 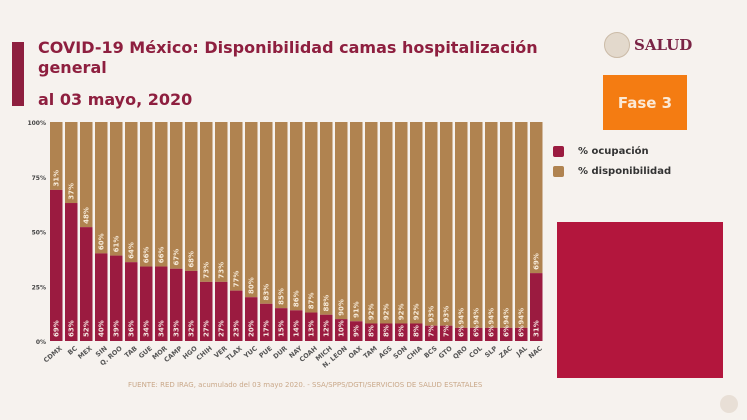 What do you see at coordinates (53, 354) in the screenshot?
I see `x-tick-label: CDMX` at bounding box center [53, 354].